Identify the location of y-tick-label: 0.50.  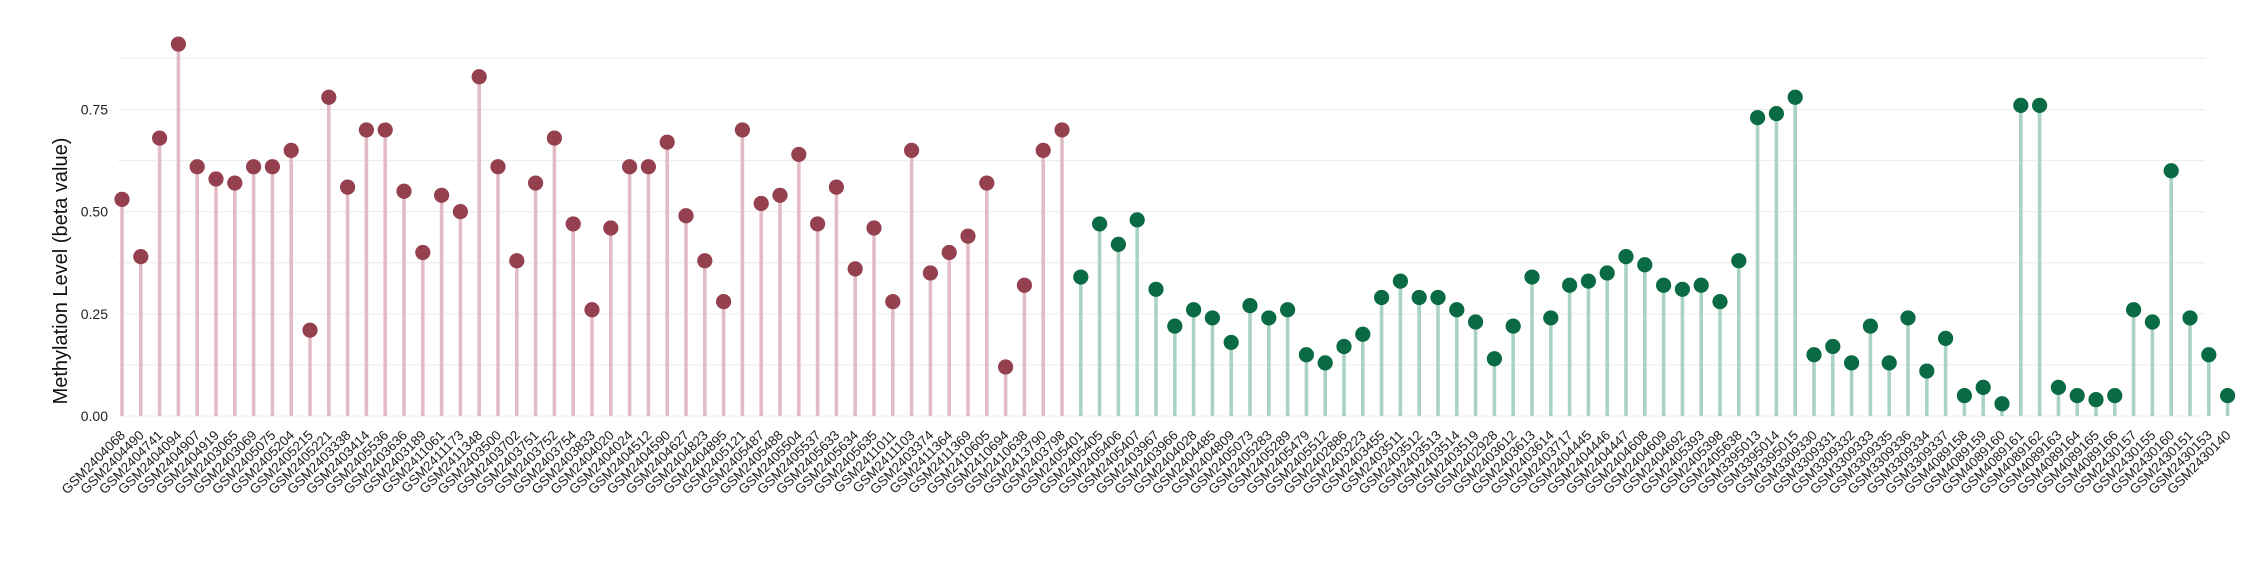
(94, 212).